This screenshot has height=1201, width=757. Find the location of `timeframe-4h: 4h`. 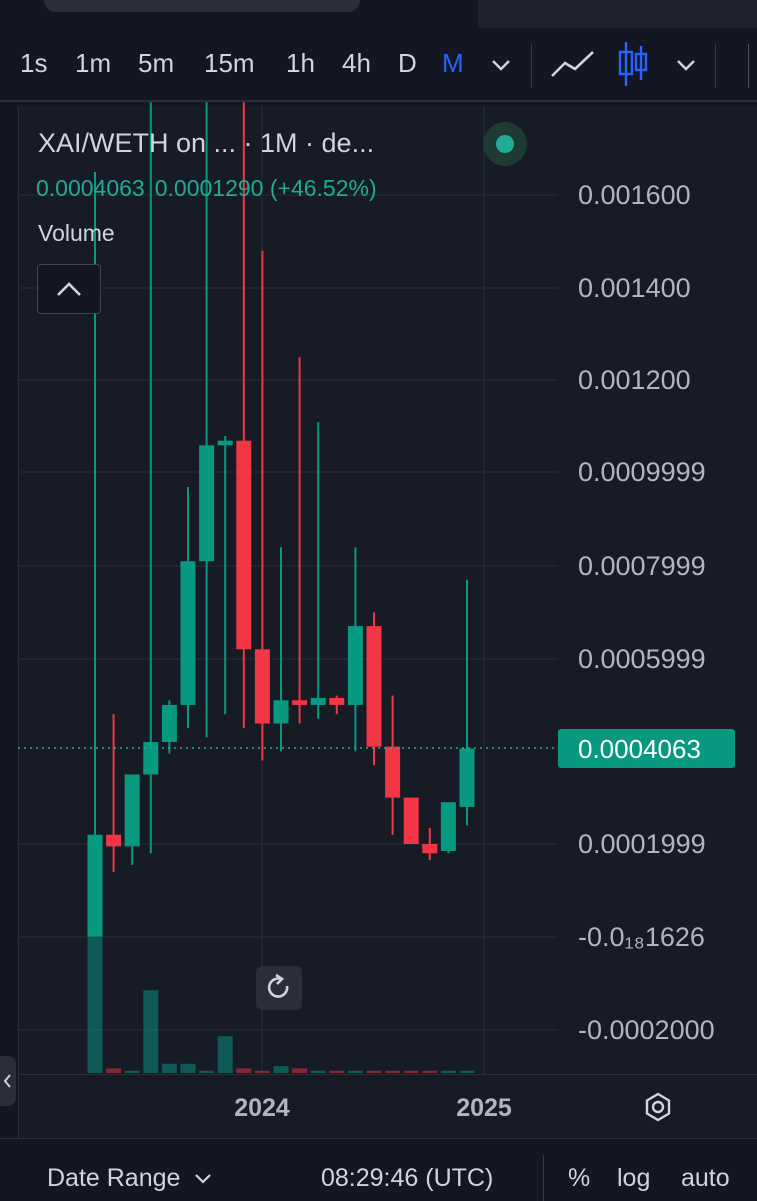

timeframe-4h: 4h is located at coordinates (356, 63).